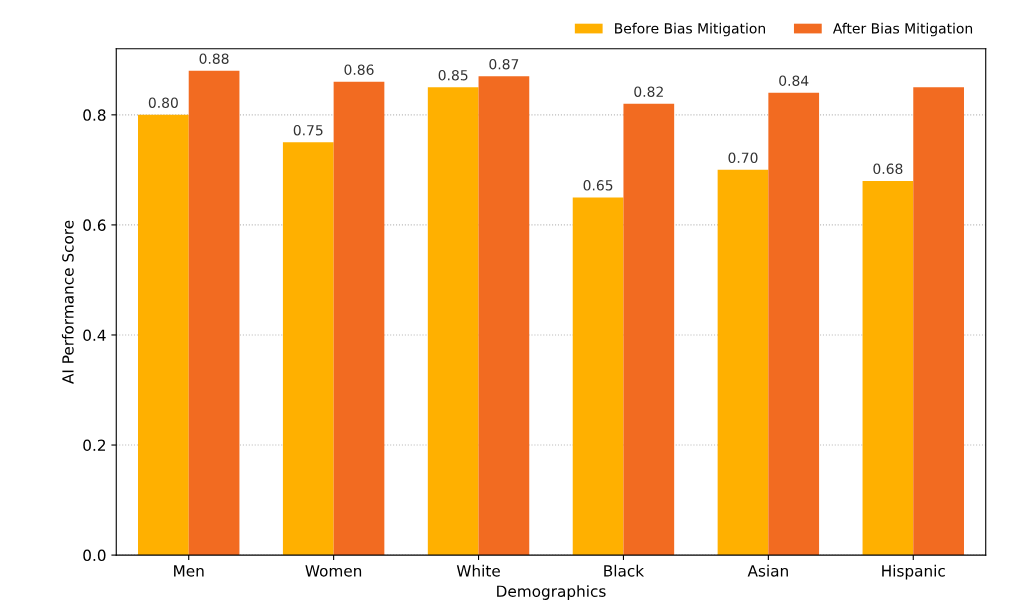 The image size is (1011, 610). What do you see at coordinates (214, 58) in the screenshot?
I see `data-label: 0.88` at bounding box center [214, 58].